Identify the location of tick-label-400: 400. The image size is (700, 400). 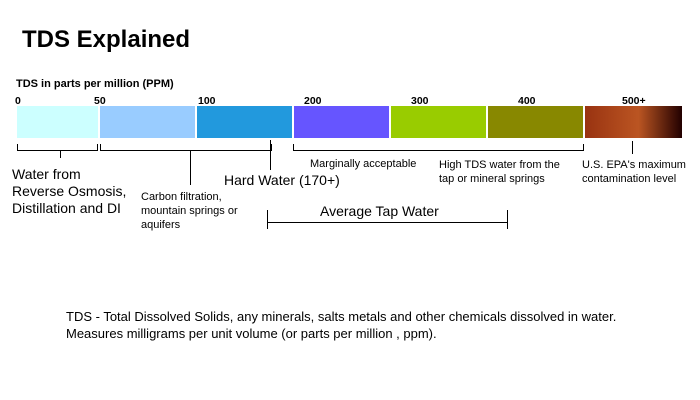
(527, 101).